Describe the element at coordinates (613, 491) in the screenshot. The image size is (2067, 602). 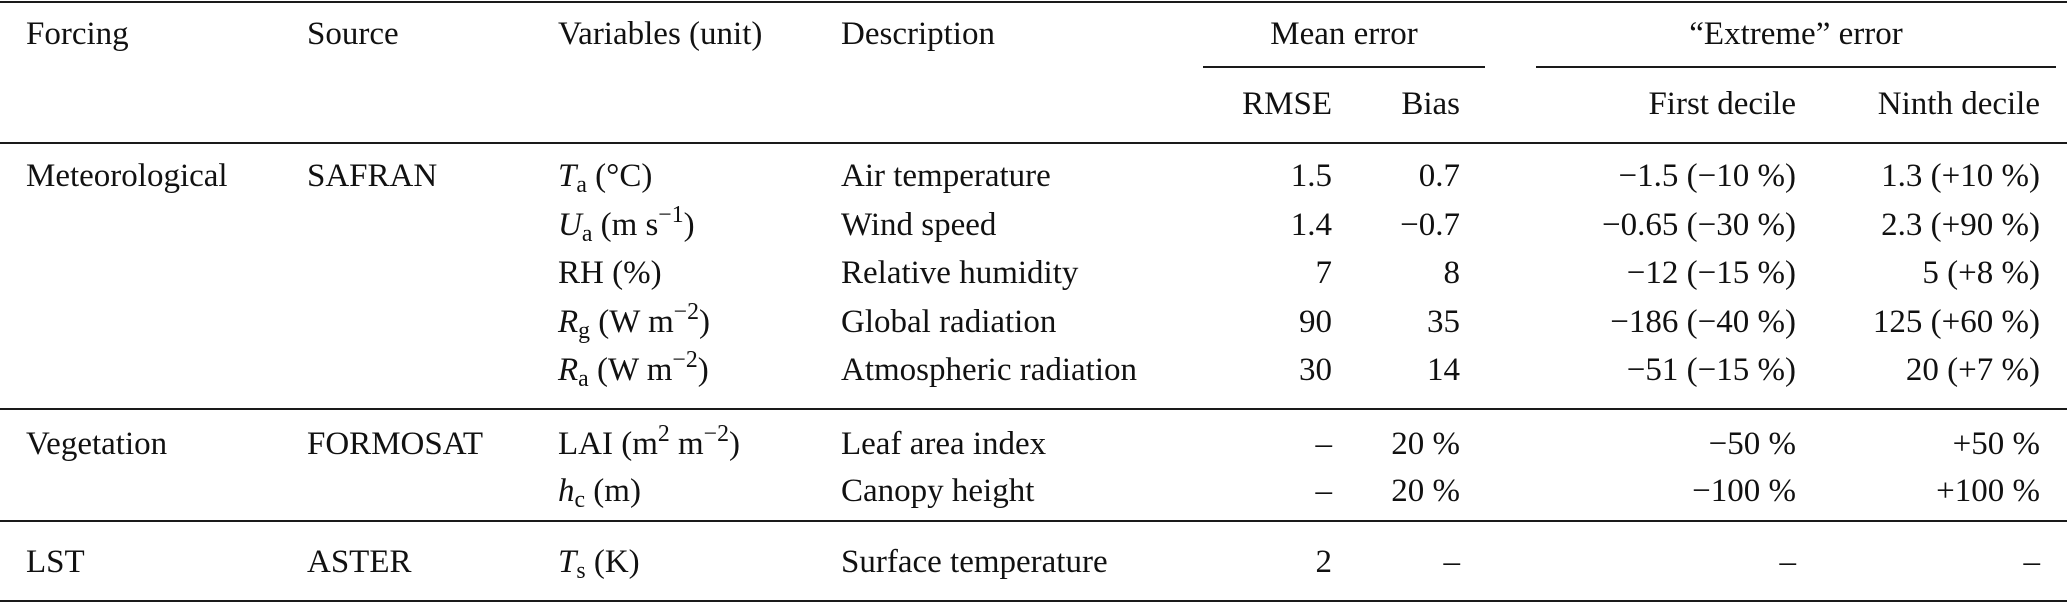
I see `unit-text: (m)` at that location.